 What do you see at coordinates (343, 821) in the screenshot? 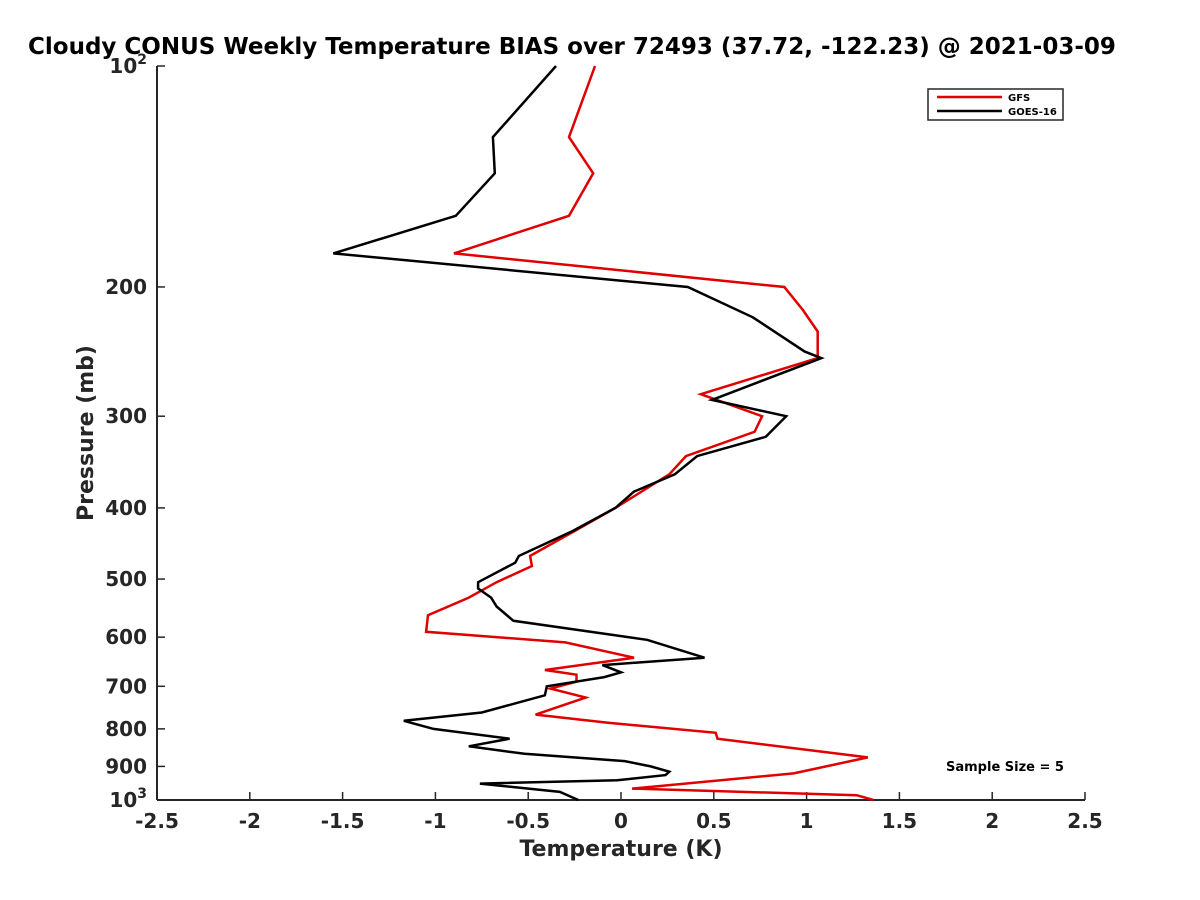
I see `x-tick-label: -1.5` at bounding box center [343, 821].